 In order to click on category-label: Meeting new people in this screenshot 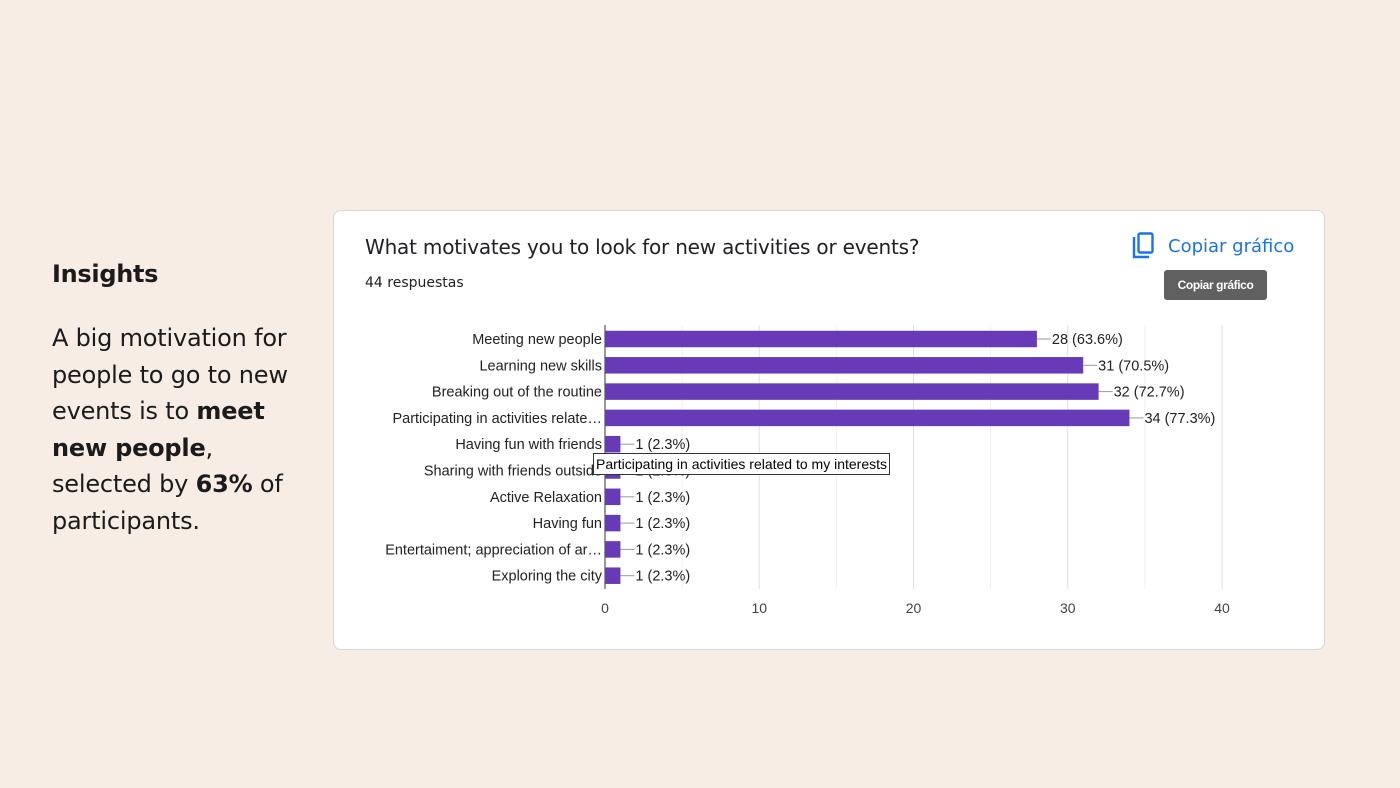, I will do `click(537, 340)`.